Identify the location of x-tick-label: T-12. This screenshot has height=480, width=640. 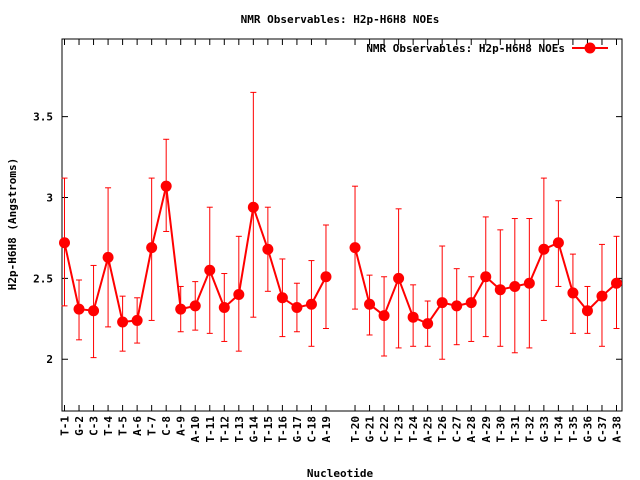
(224, 429).